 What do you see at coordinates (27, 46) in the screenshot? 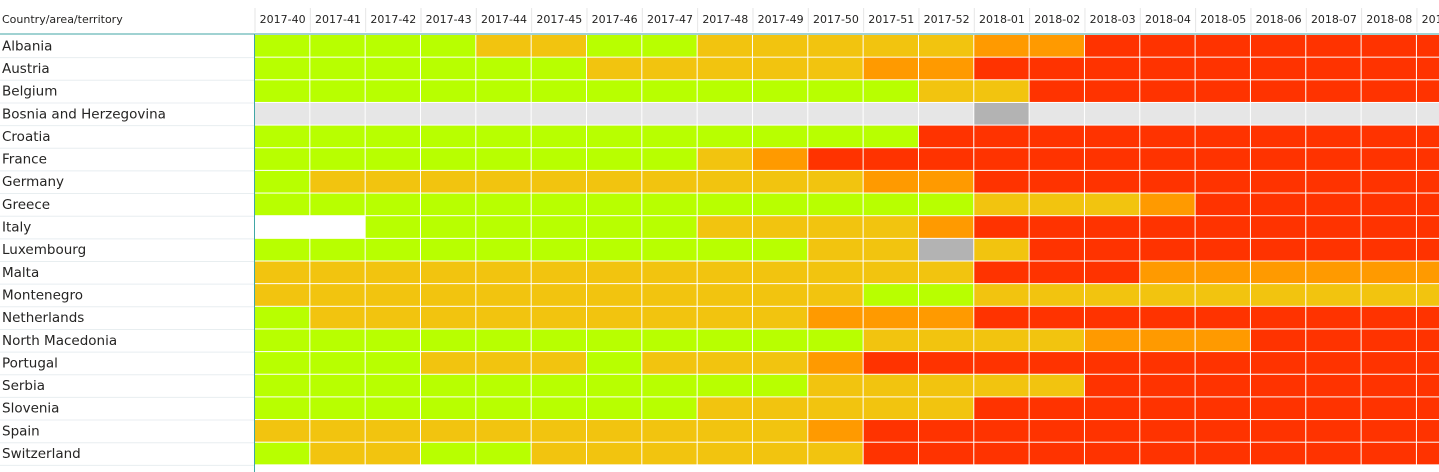
I see `row-label: Albania` at bounding box center [27, 46].